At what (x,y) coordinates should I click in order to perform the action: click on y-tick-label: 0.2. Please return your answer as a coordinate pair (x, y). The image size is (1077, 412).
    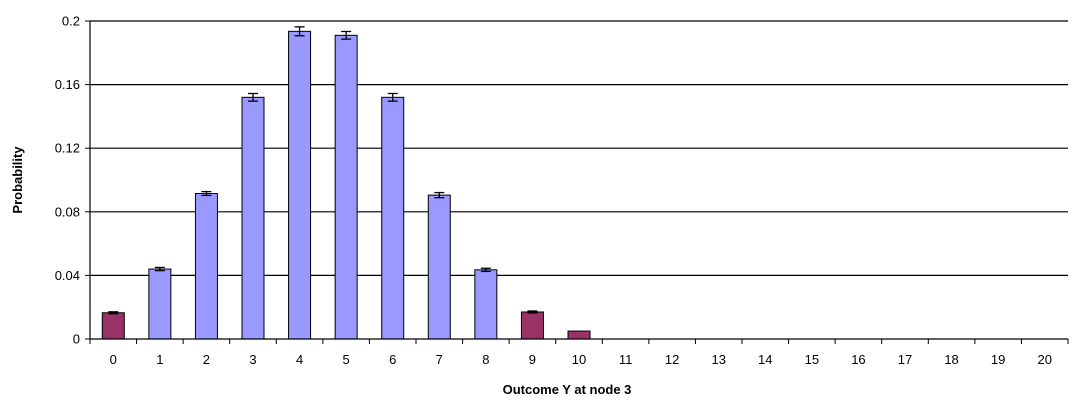
    Looking at the image, I should click on (71, 21).